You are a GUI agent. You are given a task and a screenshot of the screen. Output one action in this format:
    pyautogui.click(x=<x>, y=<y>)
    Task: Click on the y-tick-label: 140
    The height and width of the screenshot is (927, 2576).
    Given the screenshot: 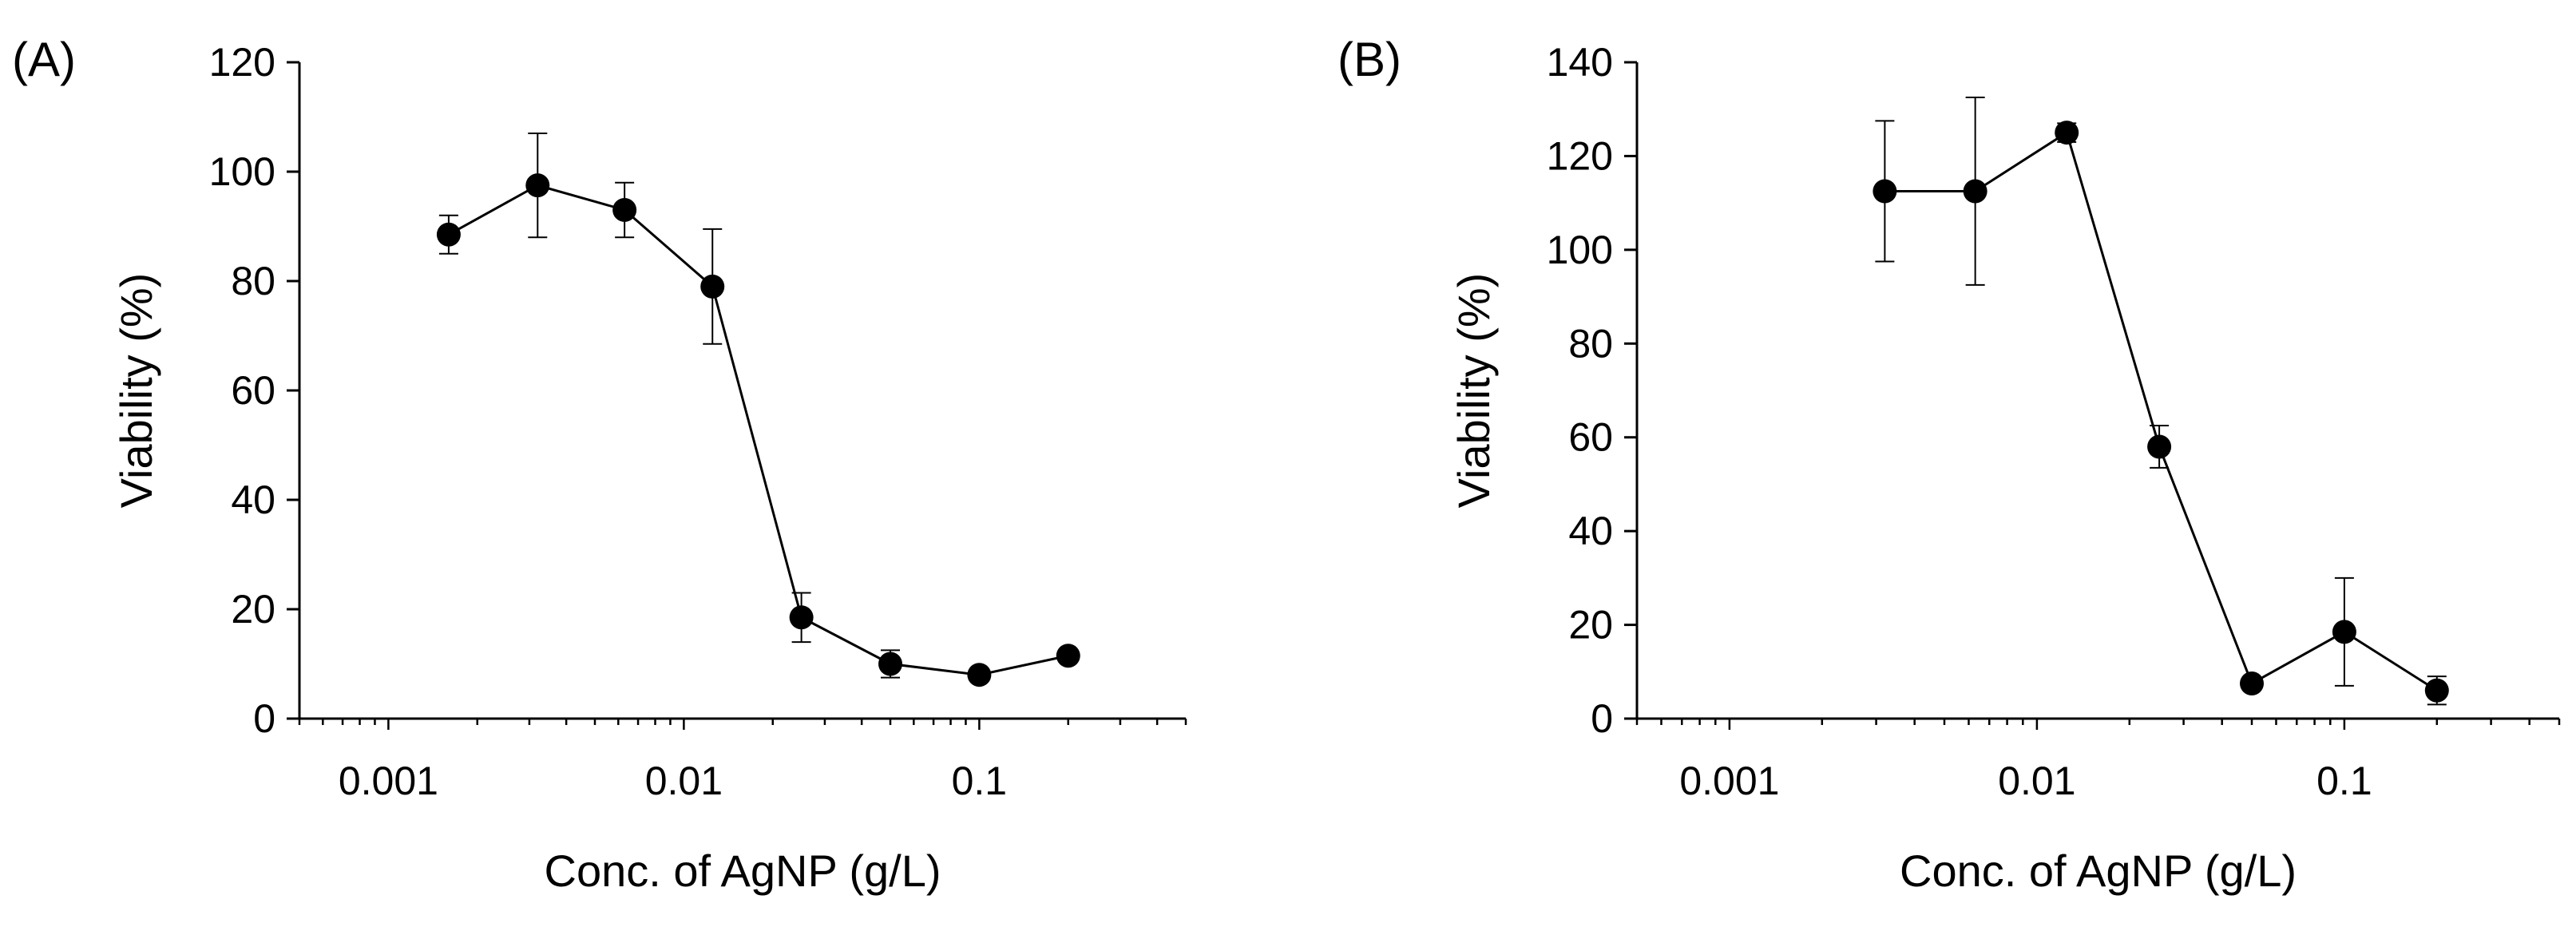 What is the action you would take?
    pyautogui.click(x=1580, y=62)
    